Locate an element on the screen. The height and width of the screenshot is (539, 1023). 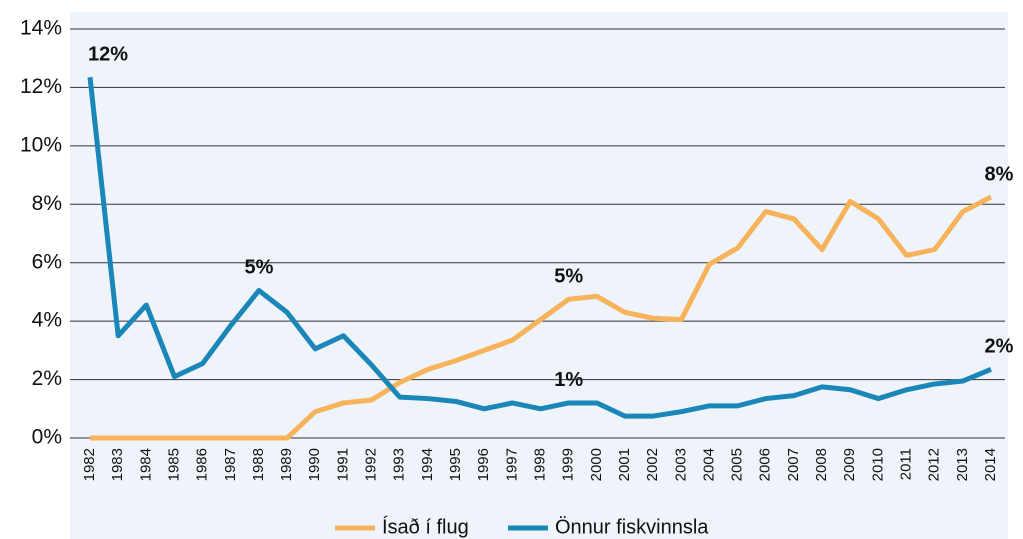
x-tick-label: 1990 is located at coordinates (314, 464).